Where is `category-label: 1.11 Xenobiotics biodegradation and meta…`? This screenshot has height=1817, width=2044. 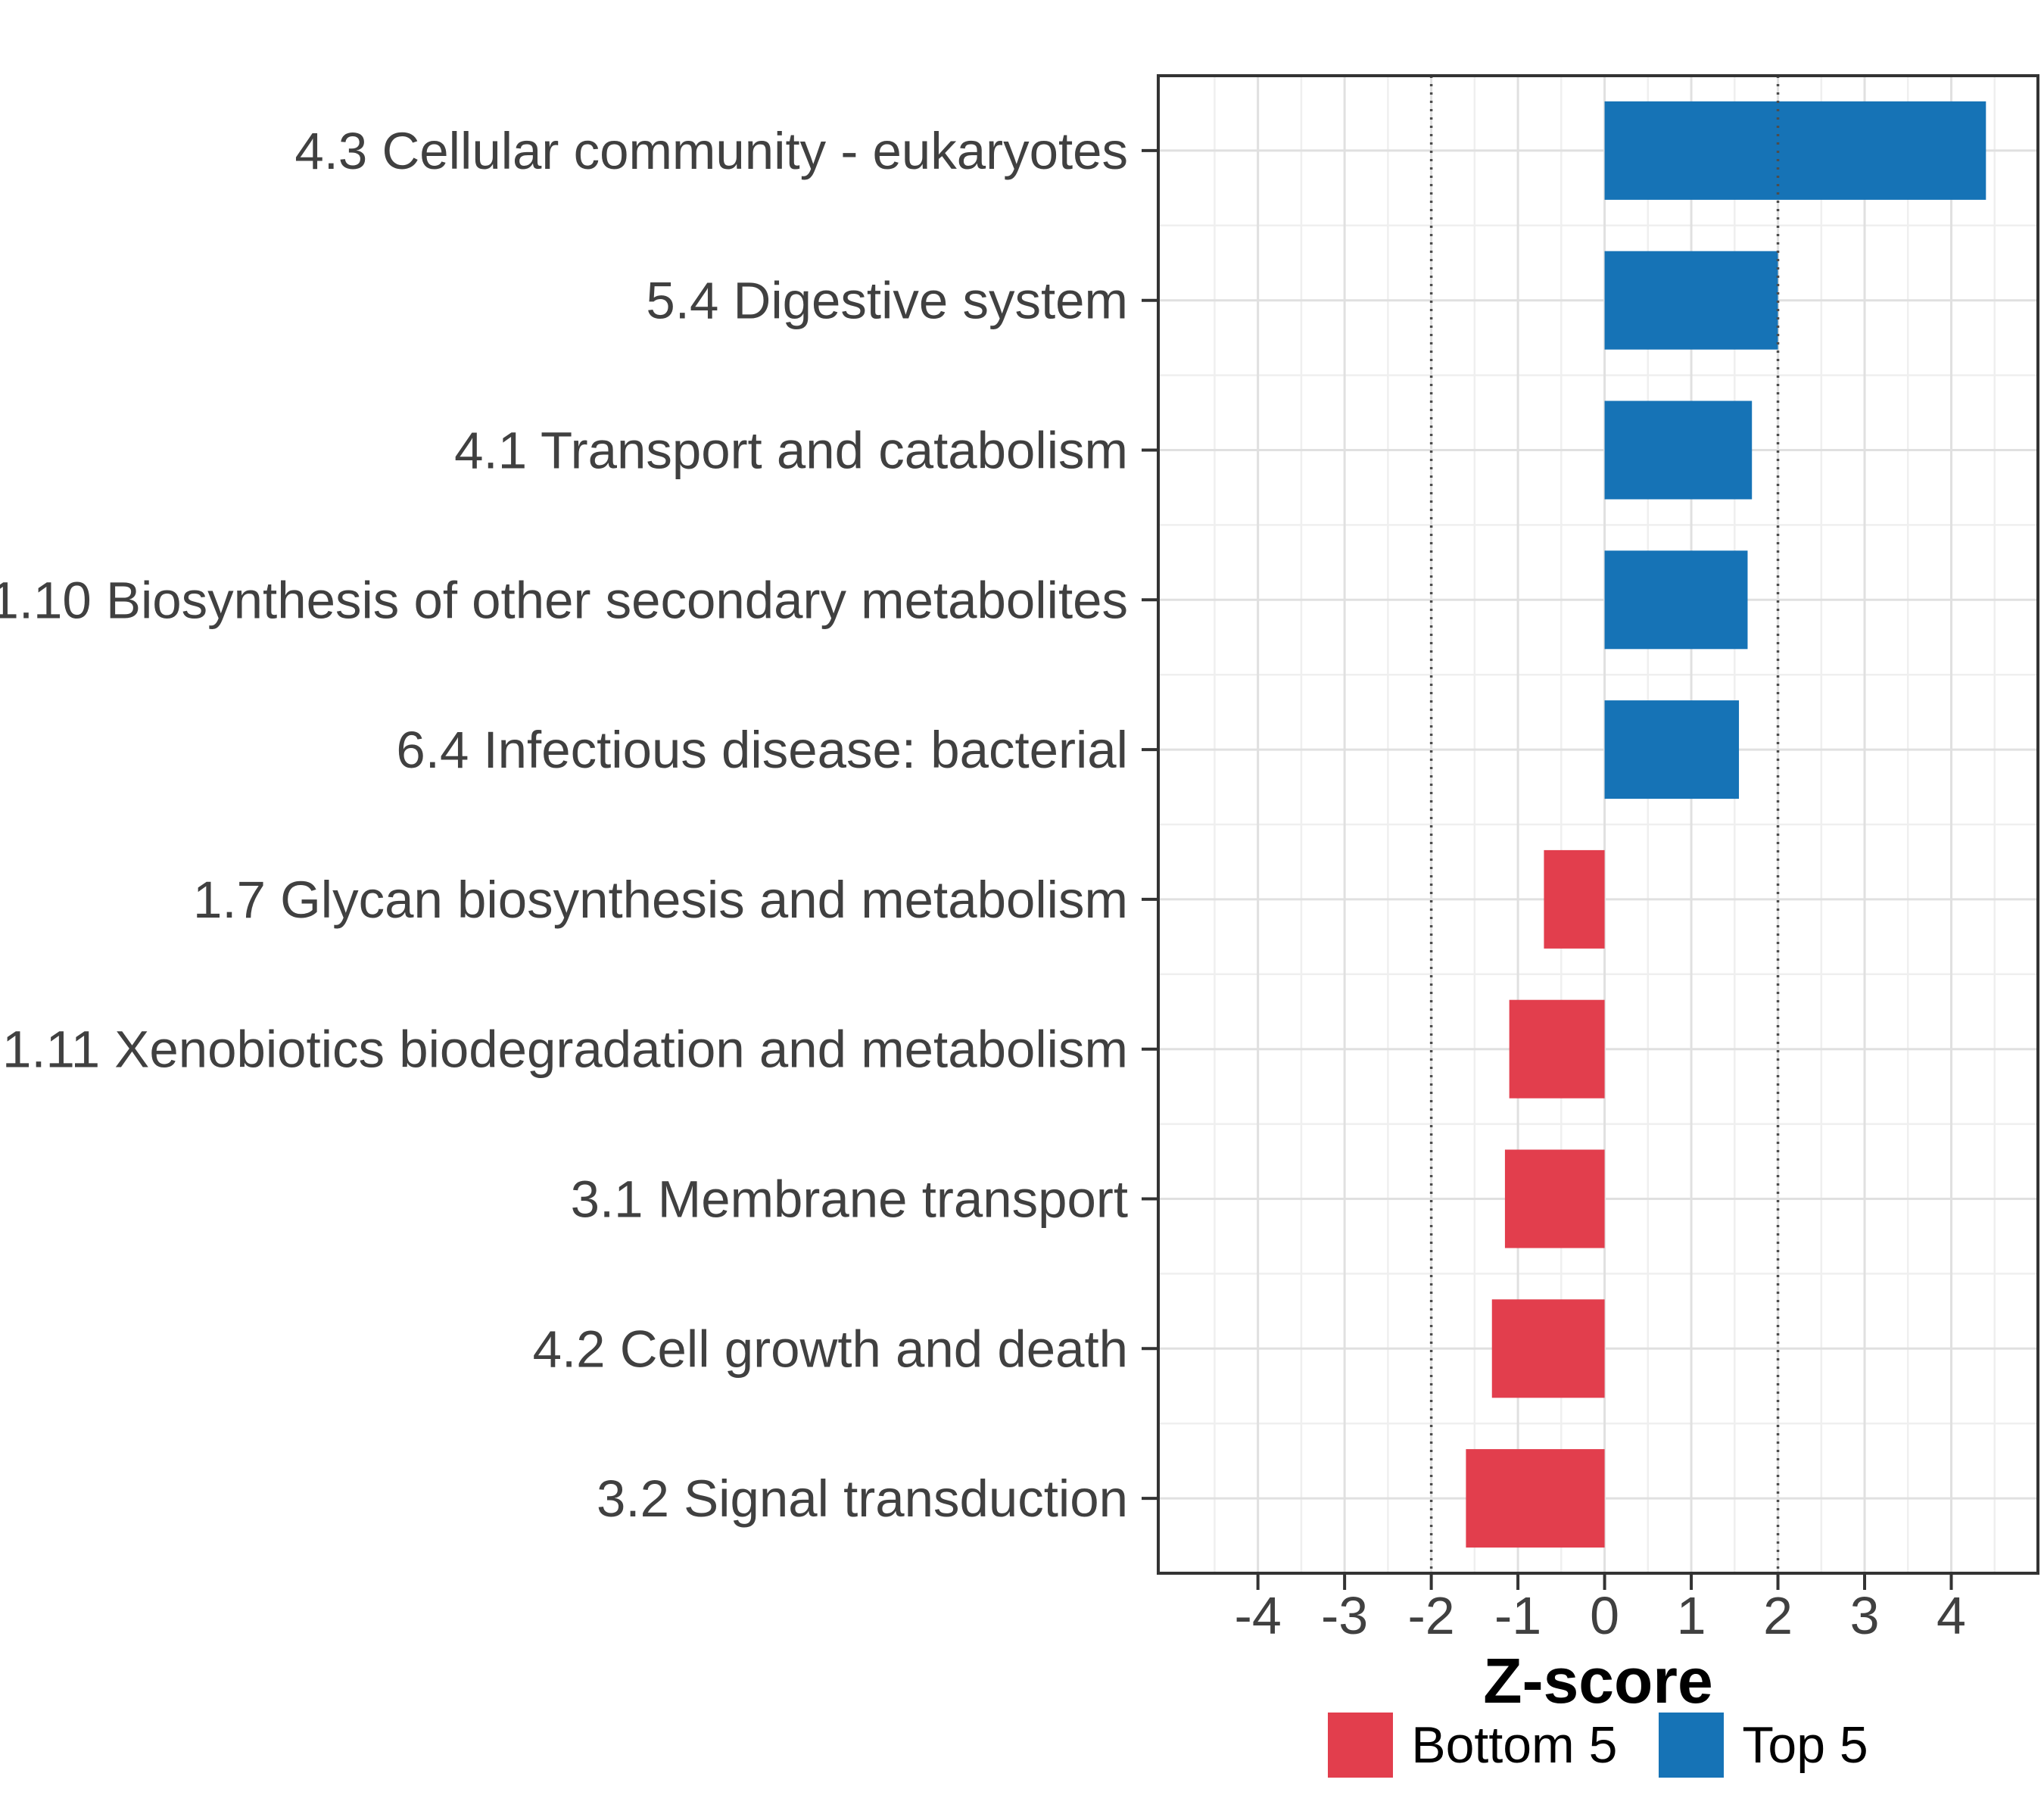
category-label: 1.11 Xenobiotics biodegradation and meta… is located at coordinates (565, 1050).